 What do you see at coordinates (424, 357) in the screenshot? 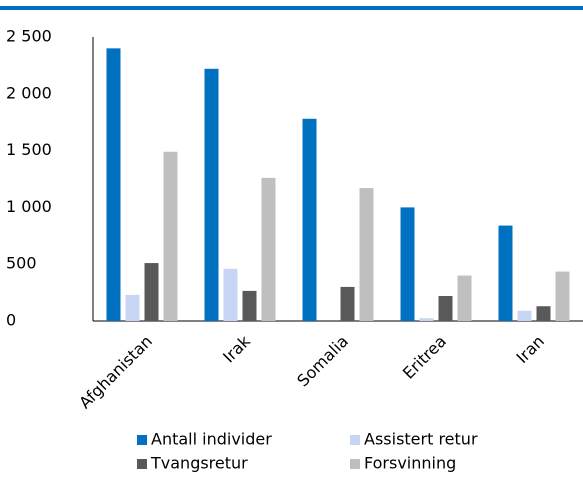
I see `x-tick-label: Eritrea` at bounding box center [424, 357].